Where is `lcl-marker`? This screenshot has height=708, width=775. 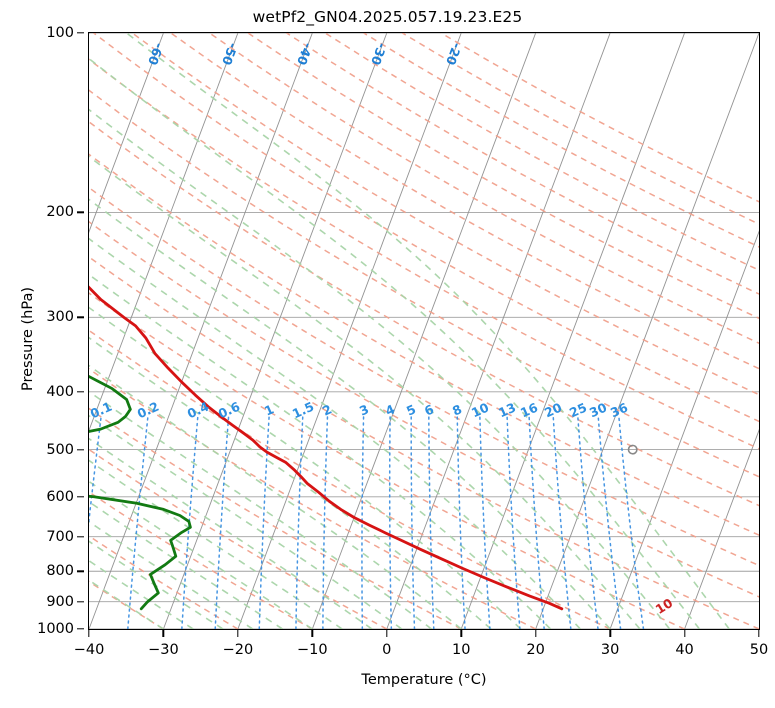
lcl-marker is located at coordinates (632, 449).